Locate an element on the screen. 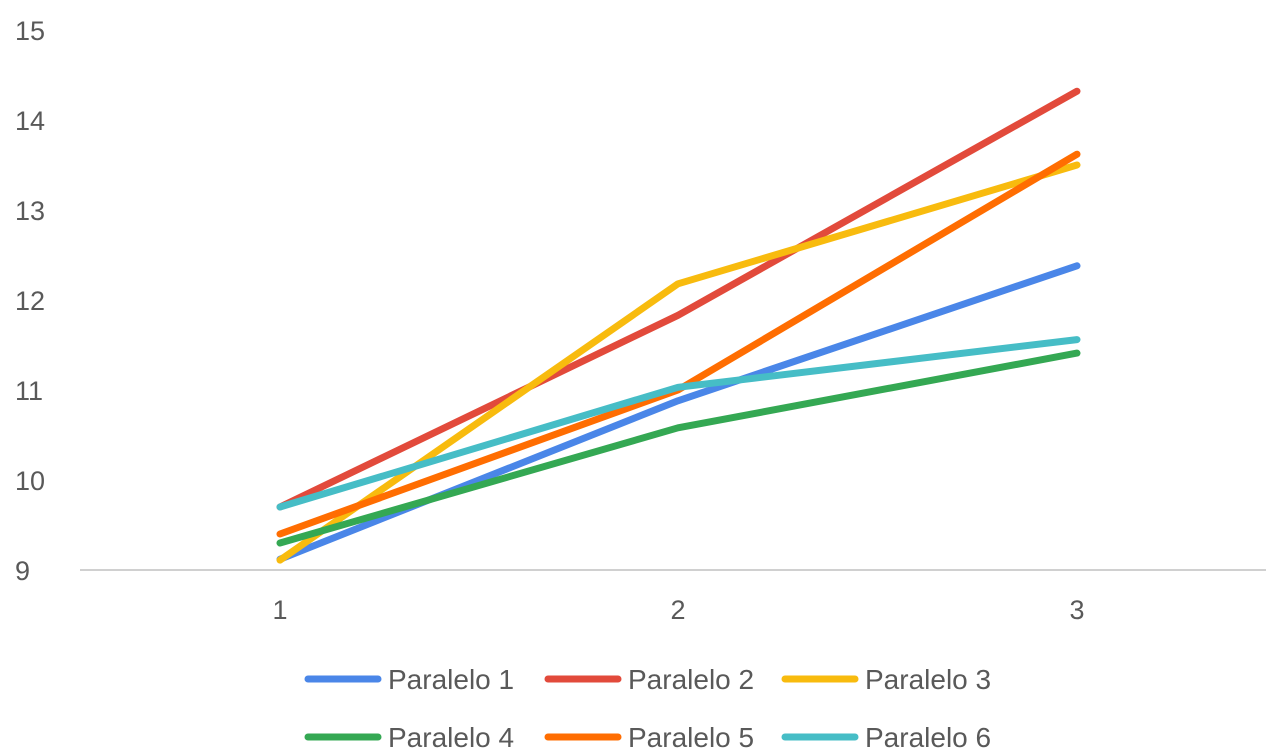 This screenshot has width=1266, height=749. y-tick-label: 15 is located at coordinates (30, 31).